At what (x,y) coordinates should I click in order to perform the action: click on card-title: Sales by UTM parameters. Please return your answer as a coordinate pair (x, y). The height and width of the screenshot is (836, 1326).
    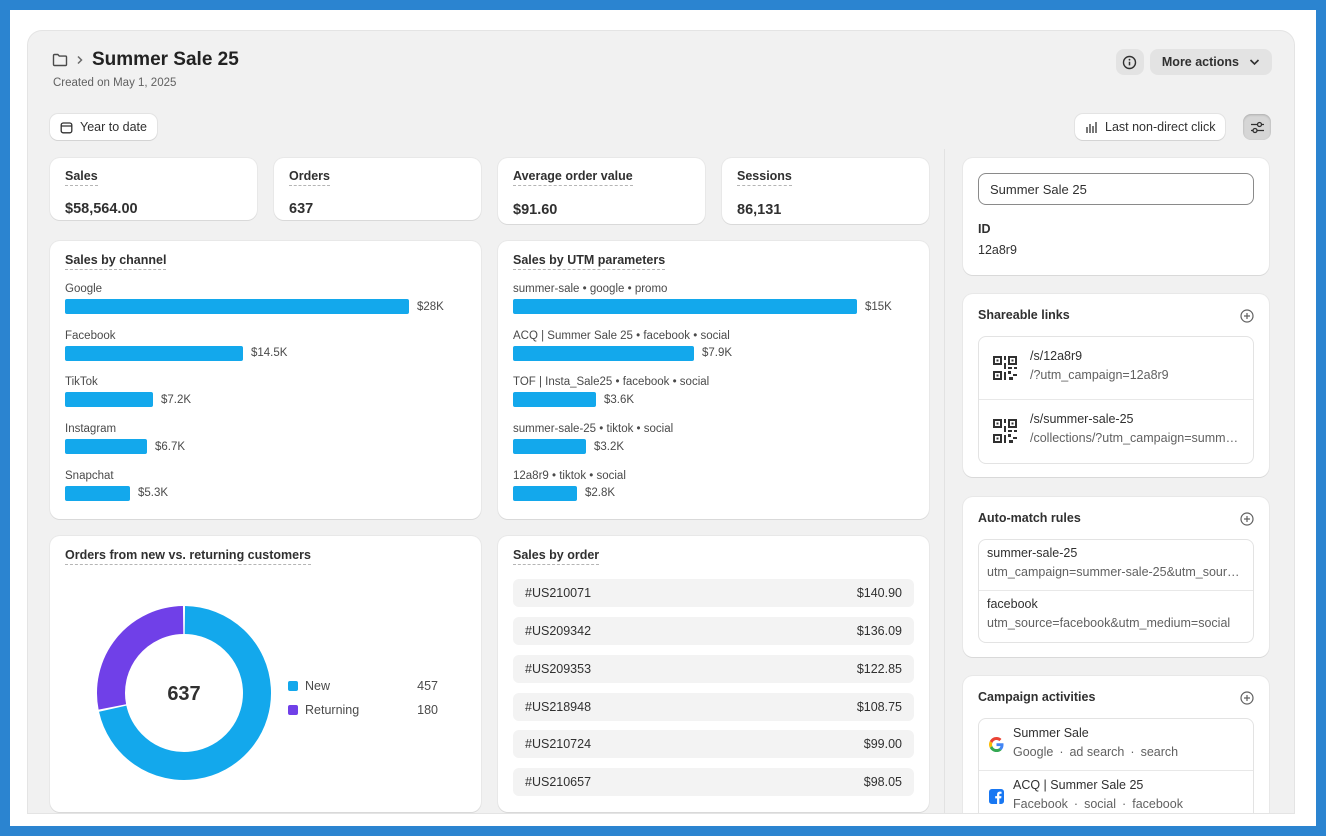
    Looking at the image, I should click on (589, 261).